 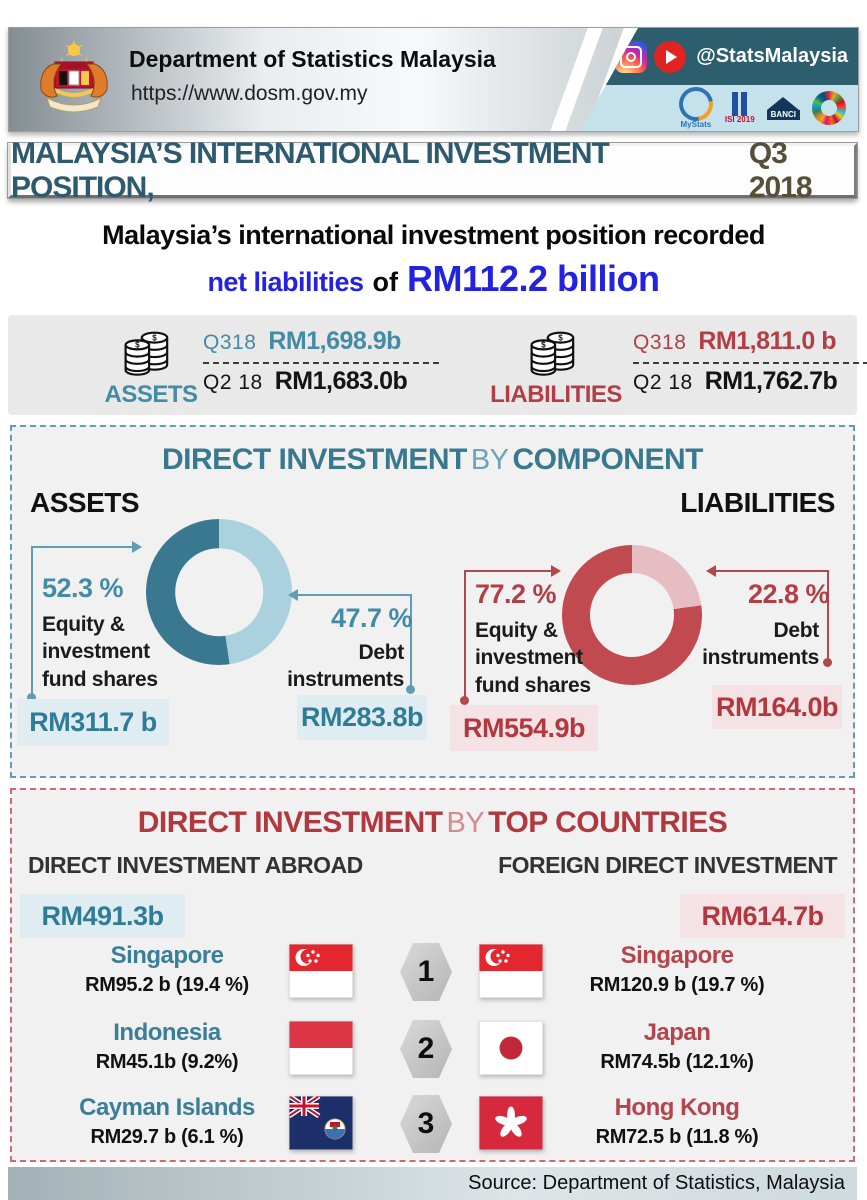 What do you see at coordinates (511, 1123) in the screenshot?
I see `hong-kong-flag-icon` at bounding box center [511, 1123].